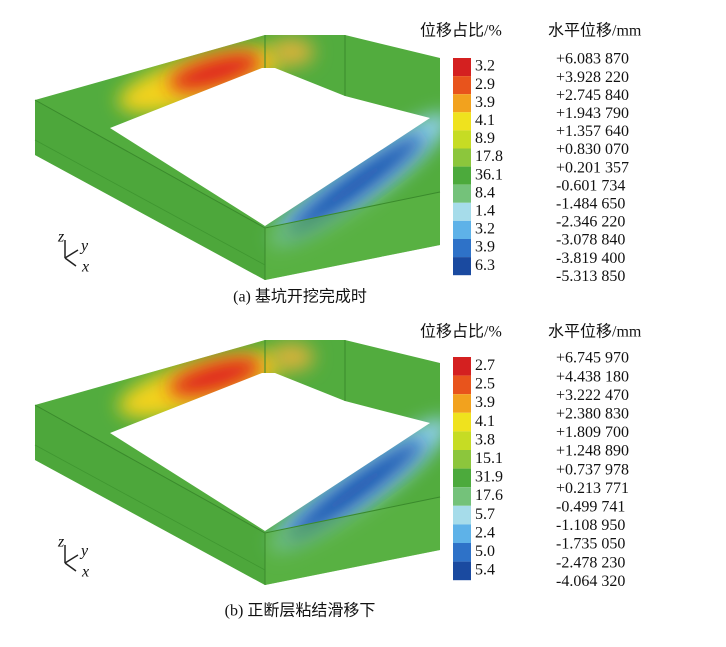 The image size is (726, 647). Describe the element at coordinates (592, 149) in the screenshot. I see `displacement-value: +0.830 070` at that location.